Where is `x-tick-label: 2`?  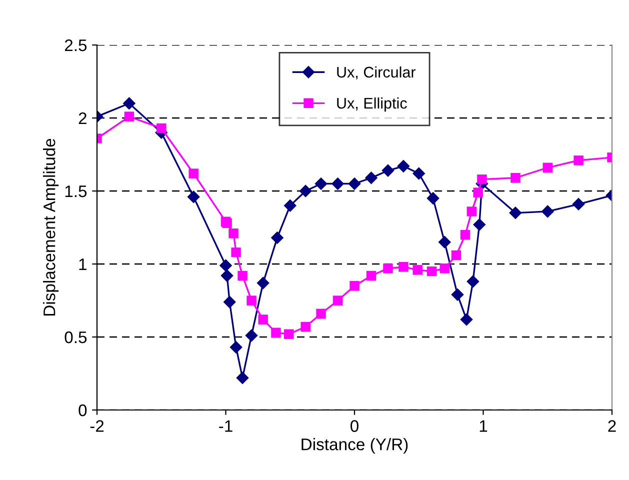 x-tick-label: 2 is located at coordinates (612, 426).